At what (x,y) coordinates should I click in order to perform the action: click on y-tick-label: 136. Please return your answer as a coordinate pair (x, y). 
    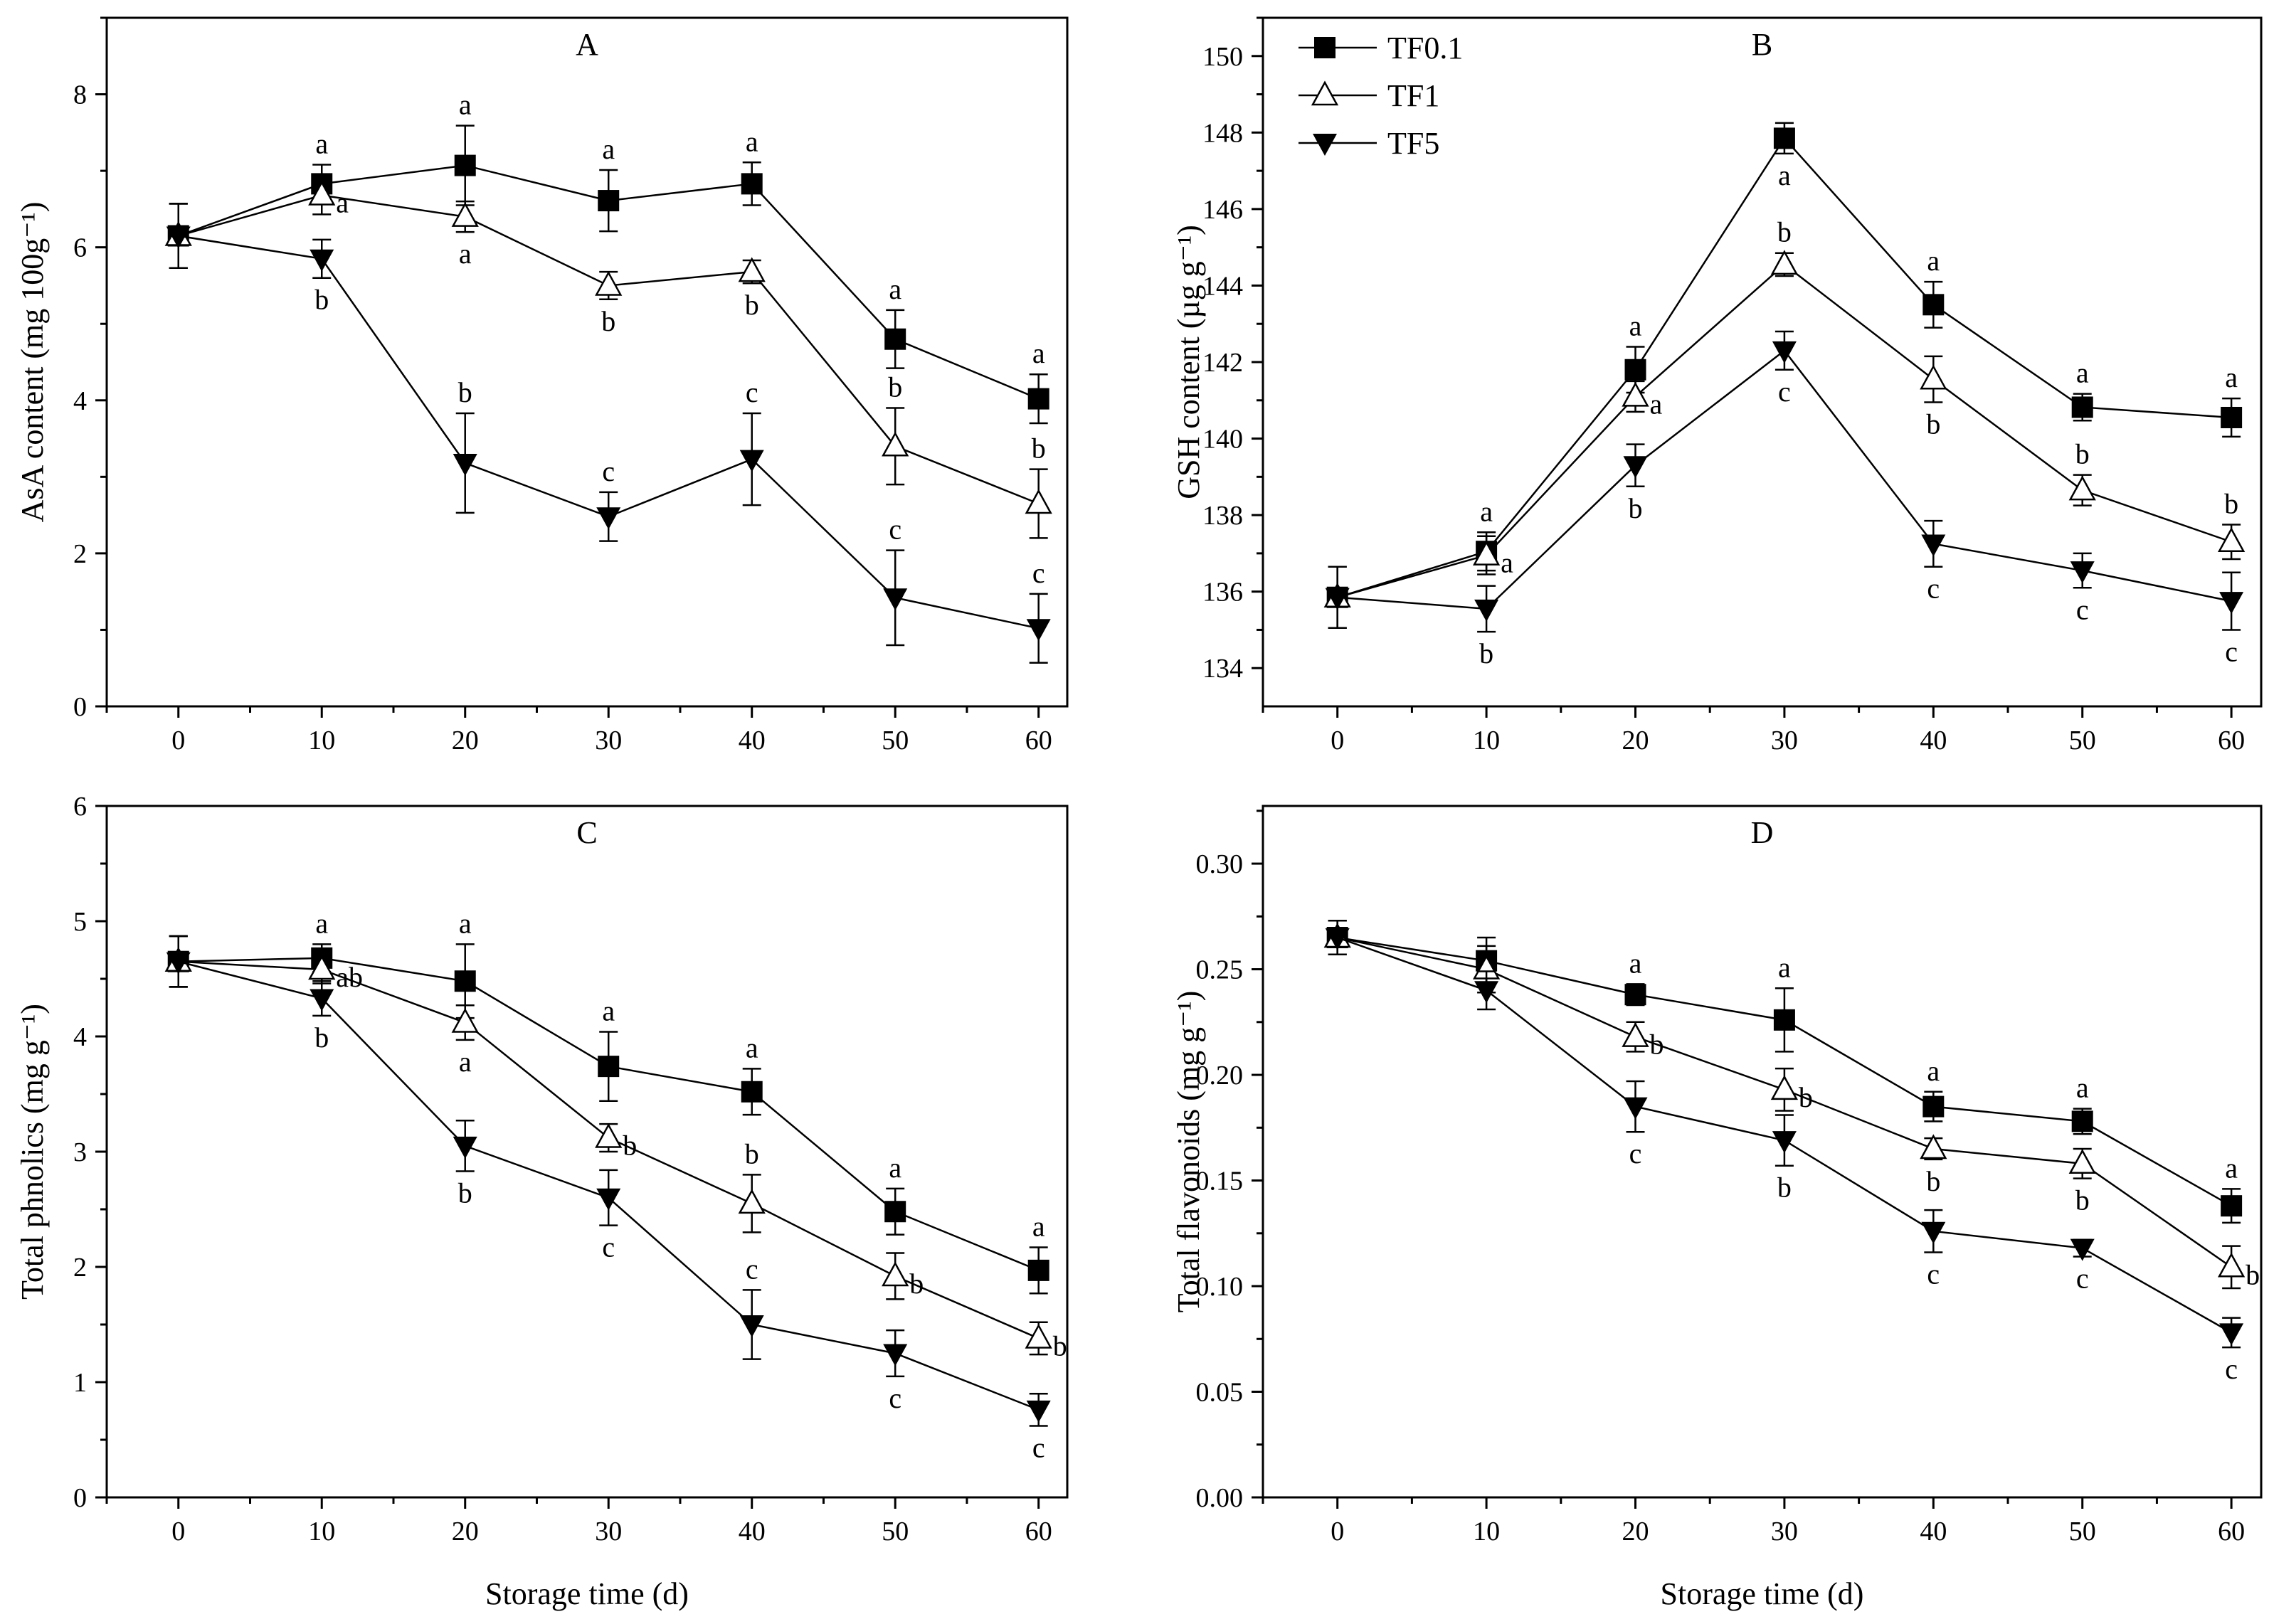
    Looking at the image, I should click on (1222, 592).